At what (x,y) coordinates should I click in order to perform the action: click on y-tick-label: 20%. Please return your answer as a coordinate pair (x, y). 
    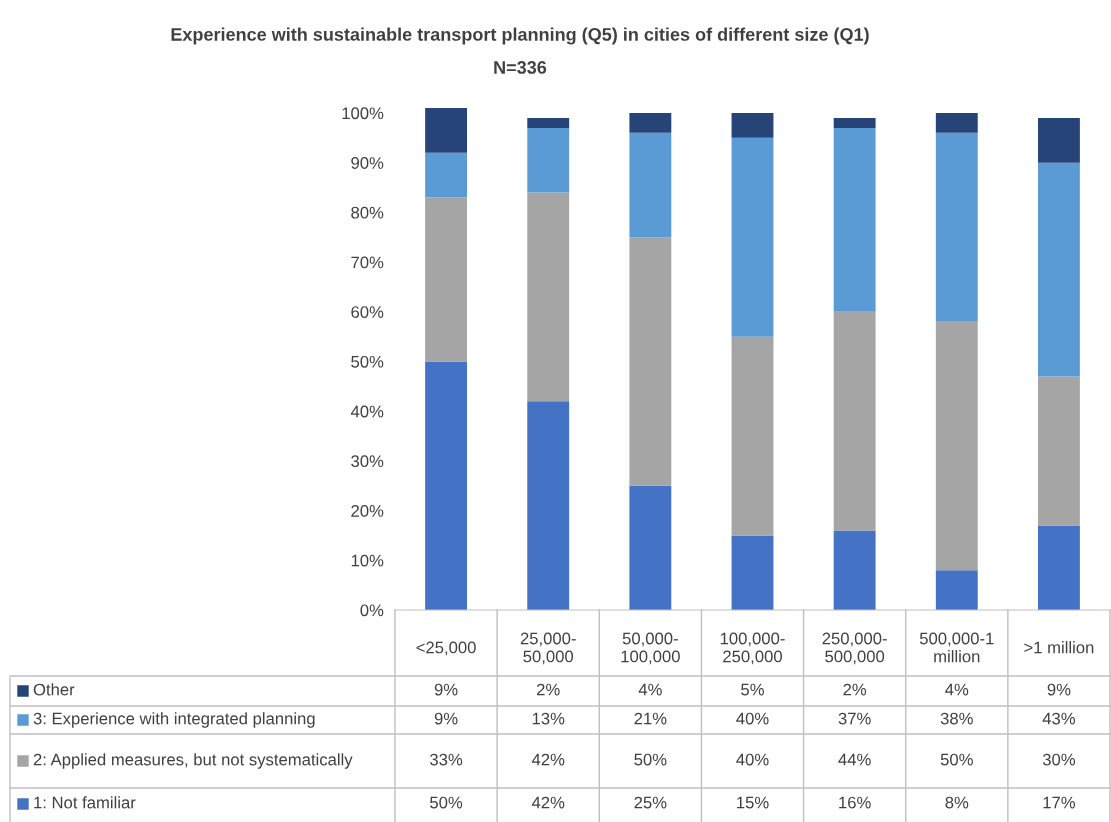
    Looking at the image, I should click on (367, 511).